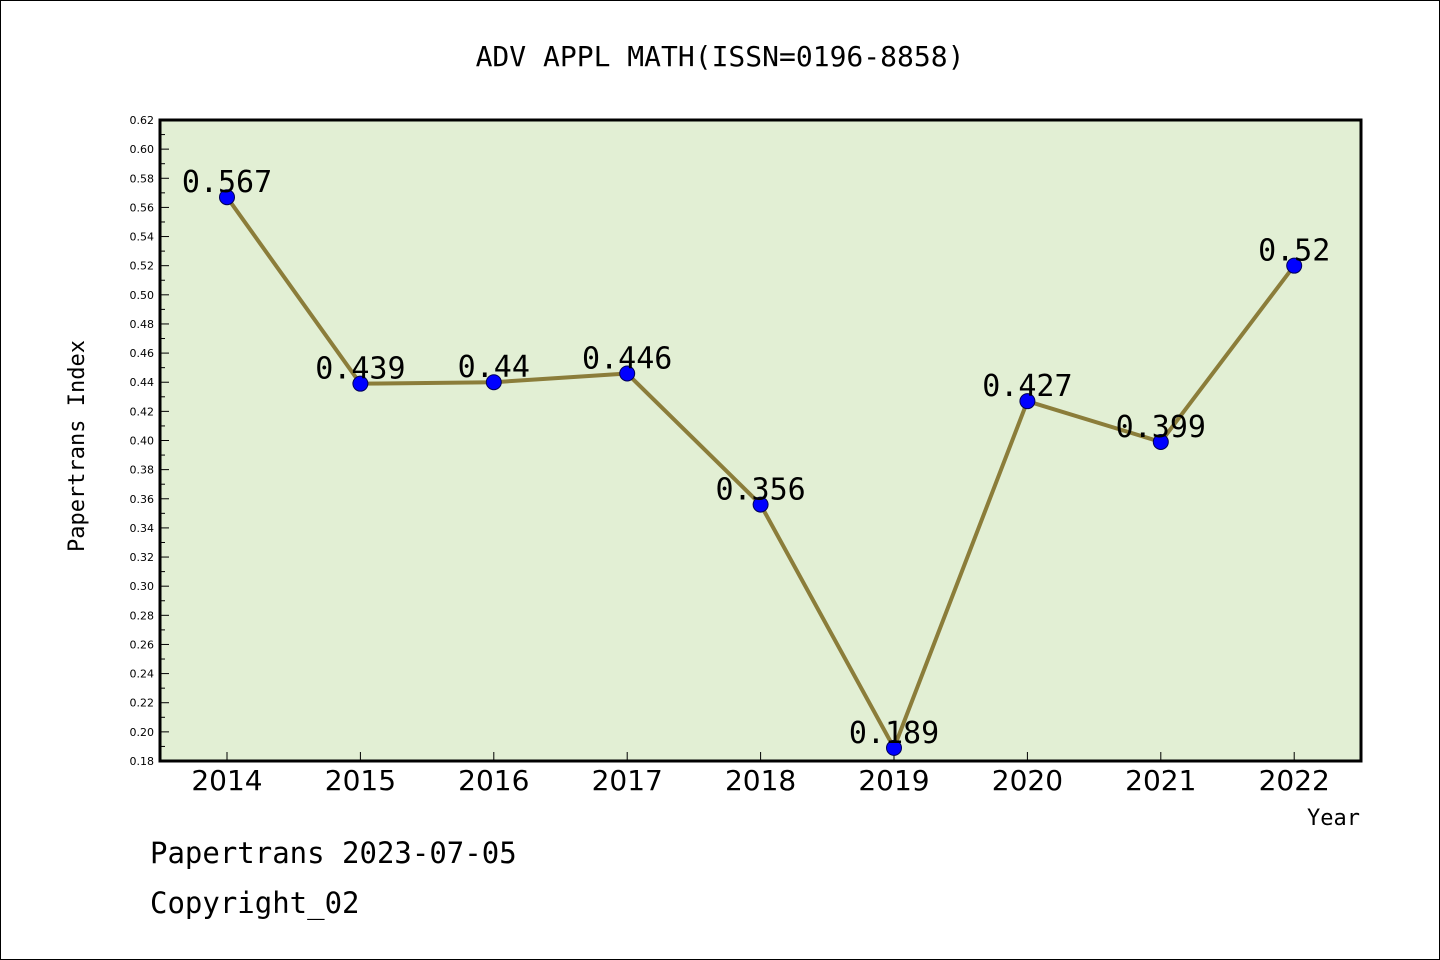 This screenshot has height=960, width=1440. Describe the element at coordinates (142, 528) in the screenshot. I see `y-tick-label: 0.34` at that location.